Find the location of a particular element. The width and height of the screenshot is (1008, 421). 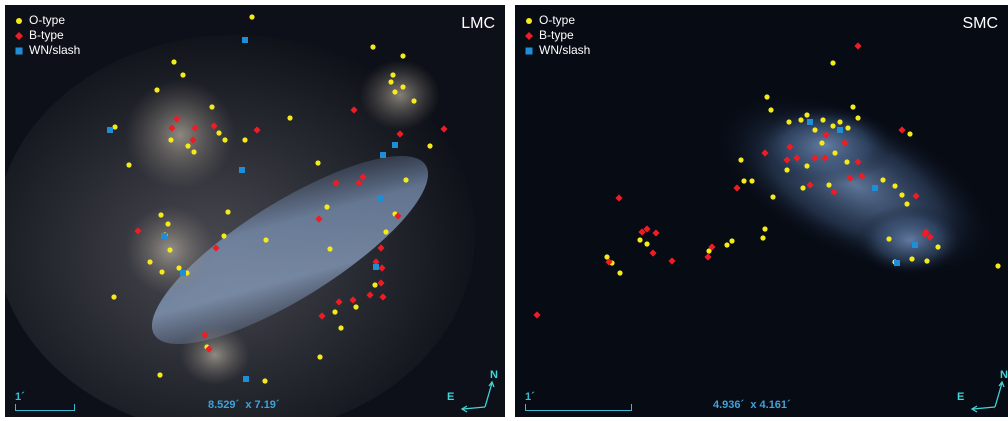

lmc-height: 7.19´ is located at coordinates (267, 405).